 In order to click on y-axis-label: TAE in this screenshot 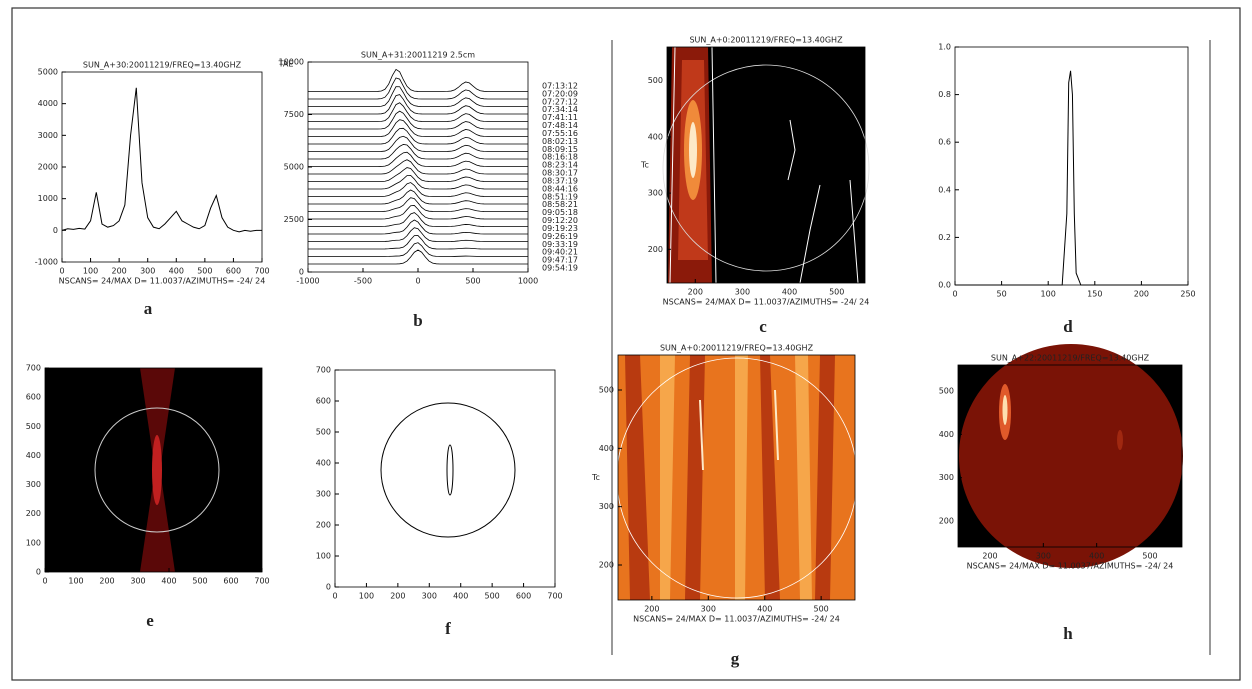, I will do `click(286, 64)`.